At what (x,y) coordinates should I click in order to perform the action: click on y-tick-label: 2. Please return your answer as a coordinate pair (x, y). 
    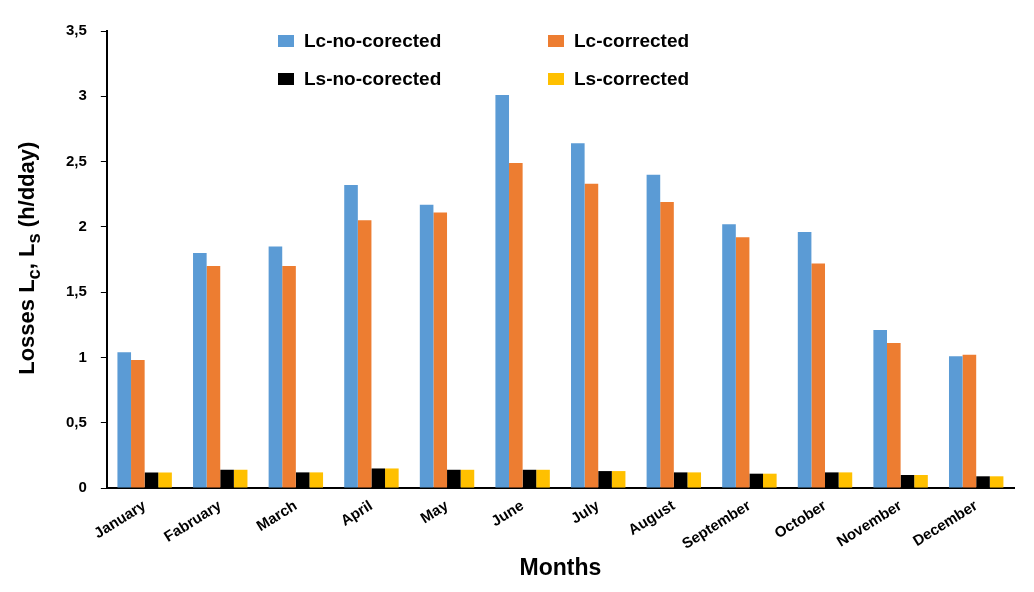
    Looking at the image, I should click on (82, 226).